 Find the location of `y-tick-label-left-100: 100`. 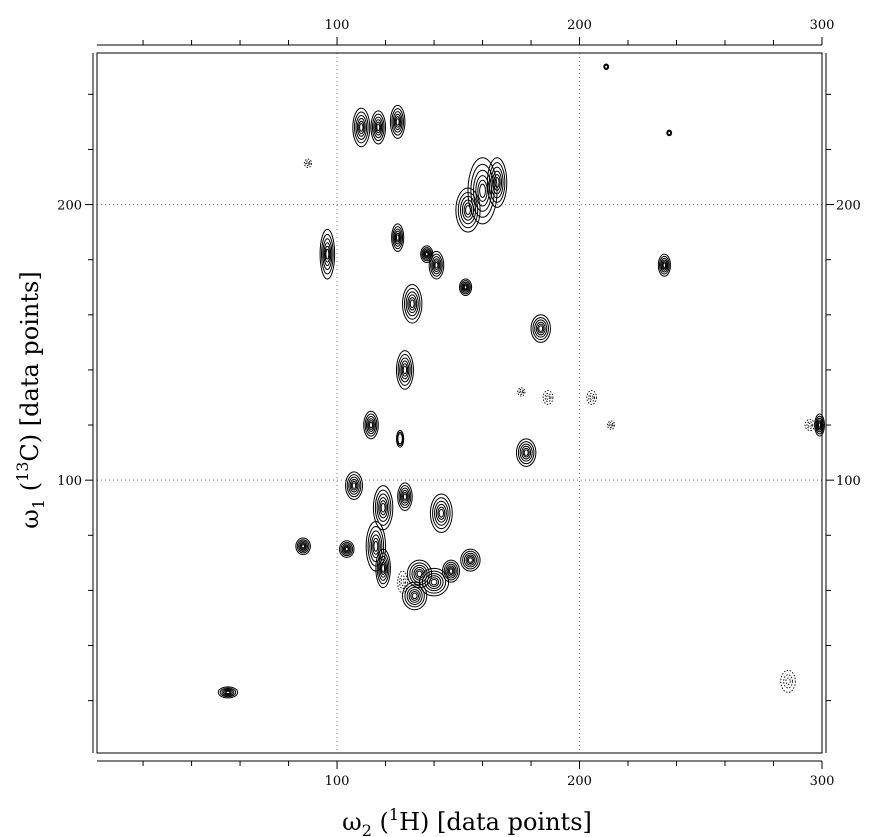

y-tick-label-left-100: 100 is located at coordinates (69, 481).